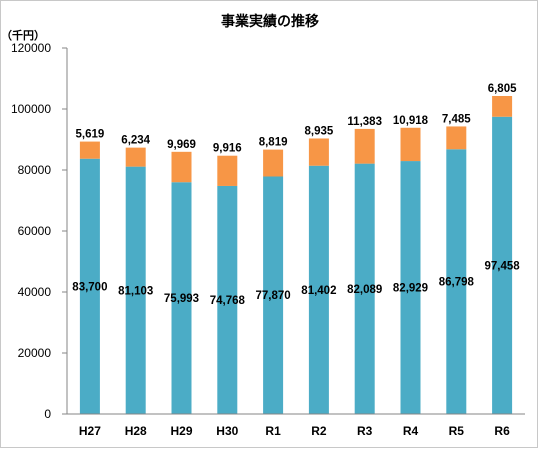  Describe the element at coordinates (502, 89) in the screenshot. I see `data-label-top: 6,805` at that location.